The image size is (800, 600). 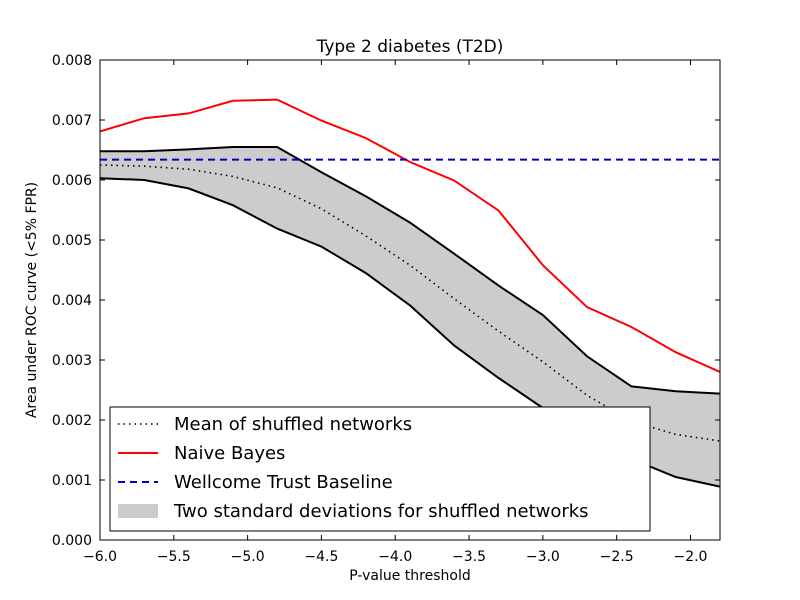 What do you see at coordinates (410, 47) in the screenshot?
I see `chart-title: Type 2 diabetes (T2D)` at bounding box center [410, 47].